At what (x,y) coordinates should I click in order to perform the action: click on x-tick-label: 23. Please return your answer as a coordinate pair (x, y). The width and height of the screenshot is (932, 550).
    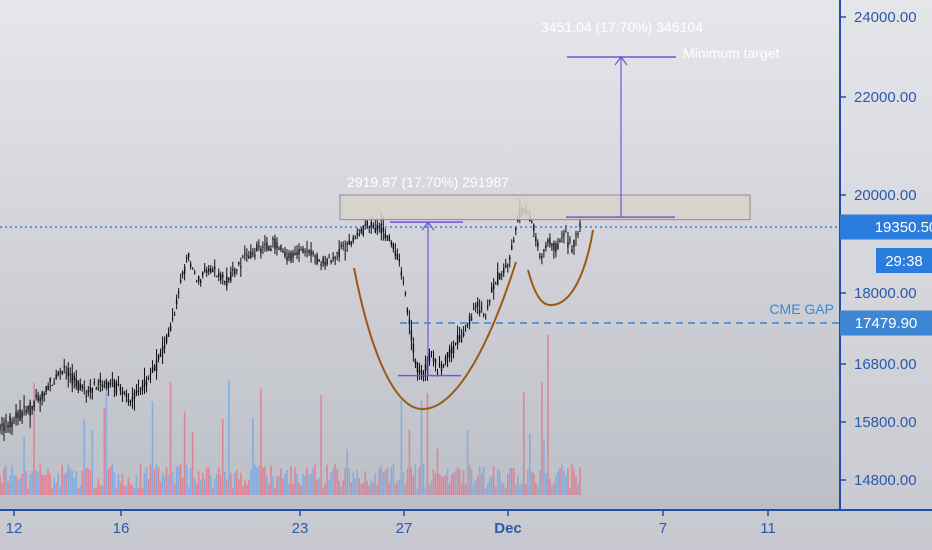
    Looking at the image, I should click on (300, 528).